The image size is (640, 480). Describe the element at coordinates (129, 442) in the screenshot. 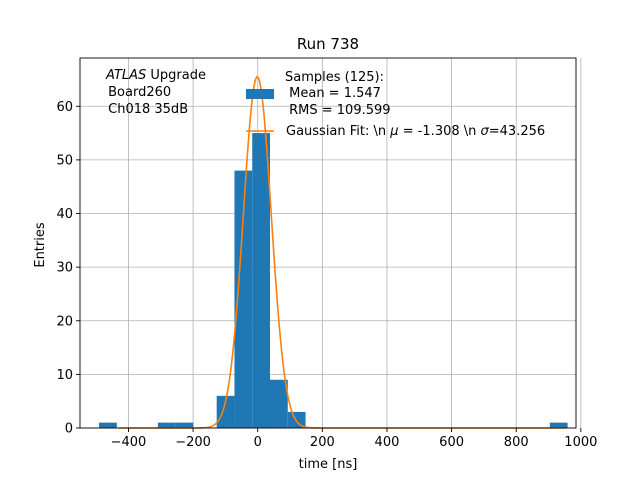

I see `x-tick-label: −400` at that location.